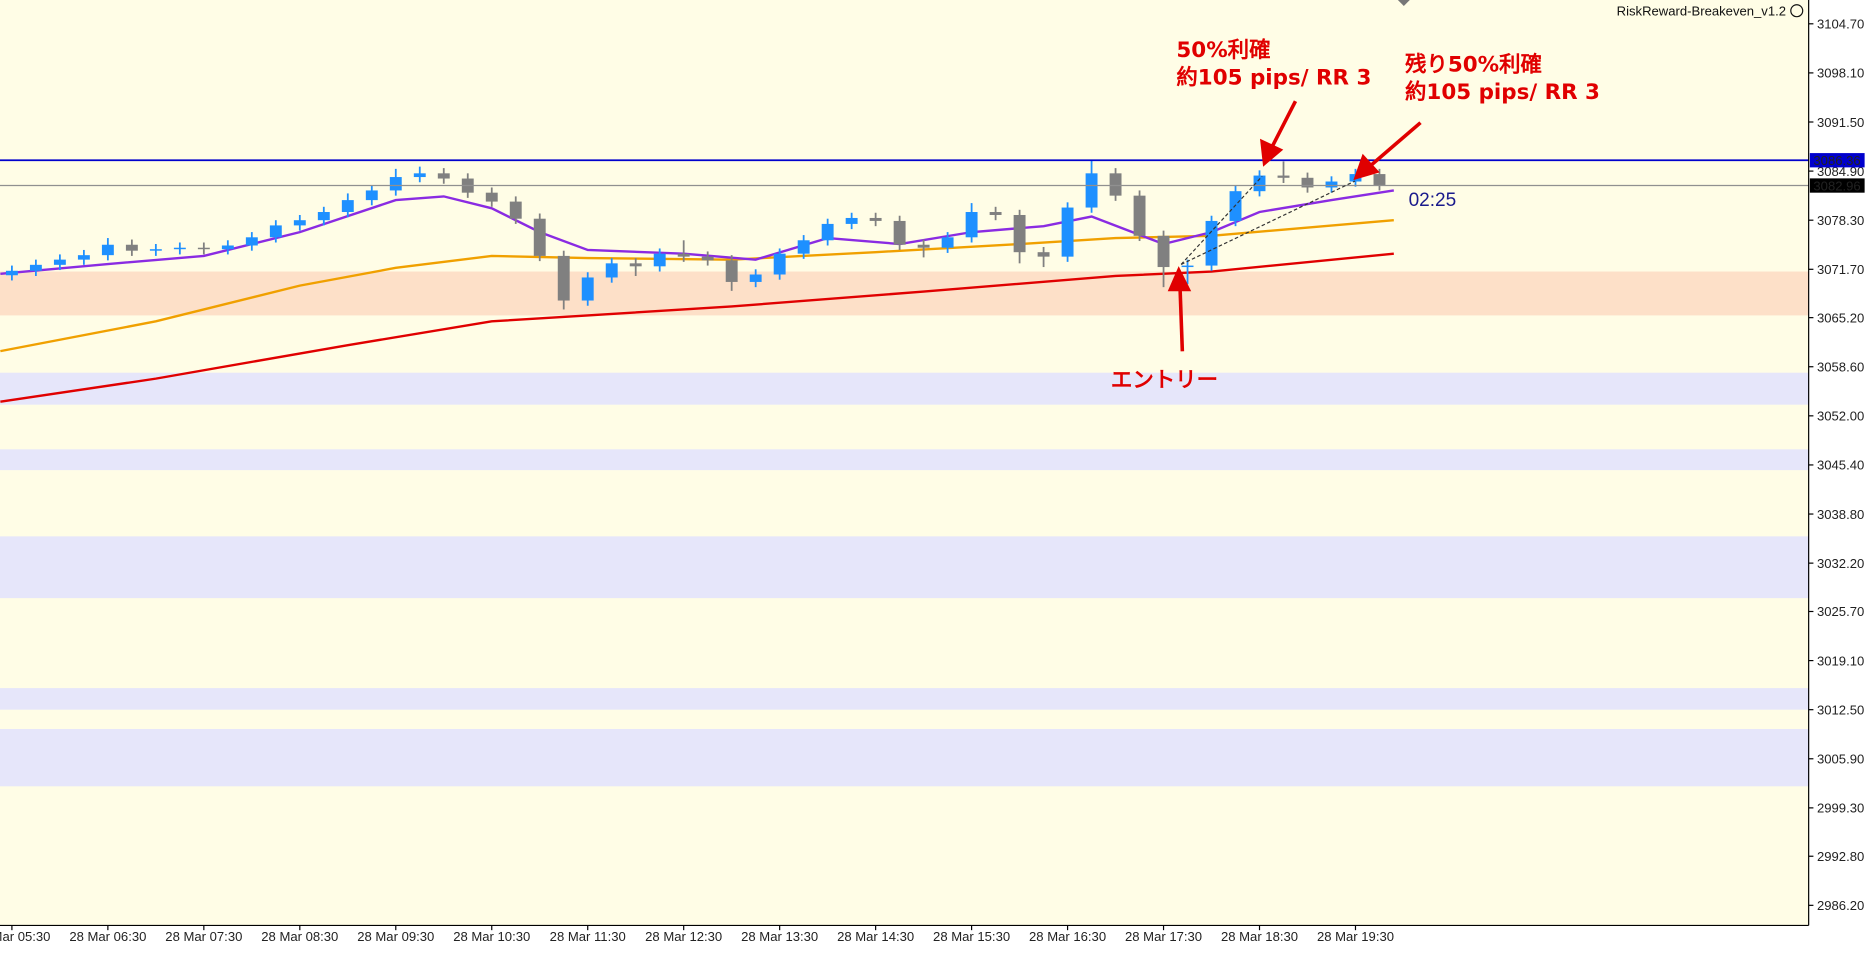 The width and height of the screenshot is (1867, 954). What do you see at coordinates (1840, 856) in the screenshot?
I see `y-tick-label: 2992.80` at bounding box center [1840, 856].